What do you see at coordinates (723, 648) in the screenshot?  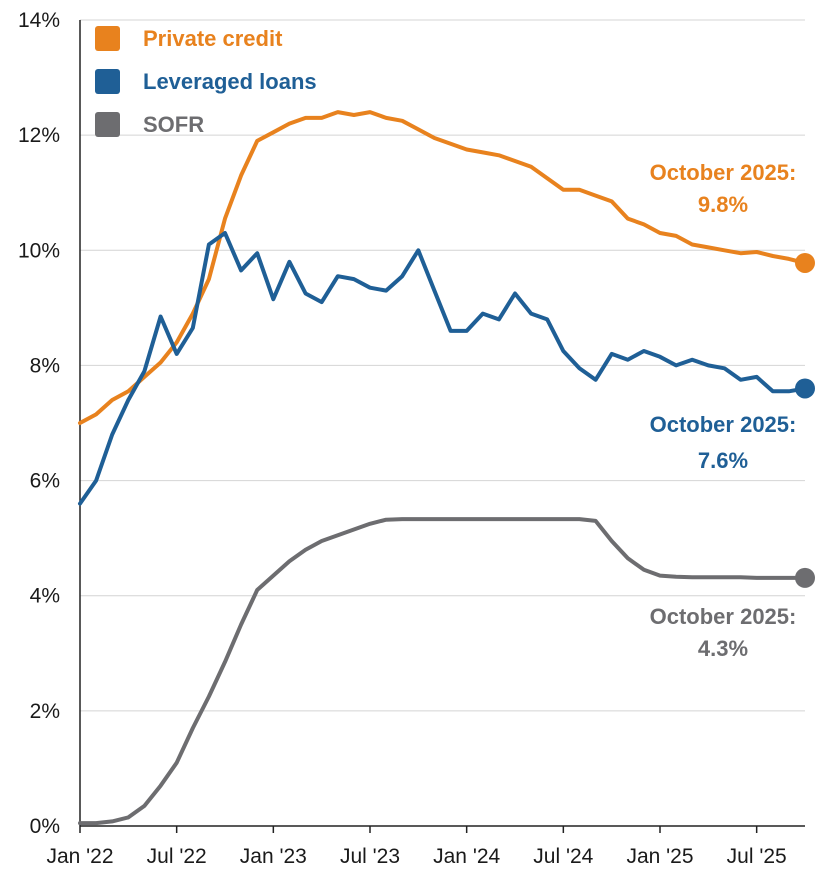 I see `end-label-sofr: 4.3%` at bounding box center [723, 648].